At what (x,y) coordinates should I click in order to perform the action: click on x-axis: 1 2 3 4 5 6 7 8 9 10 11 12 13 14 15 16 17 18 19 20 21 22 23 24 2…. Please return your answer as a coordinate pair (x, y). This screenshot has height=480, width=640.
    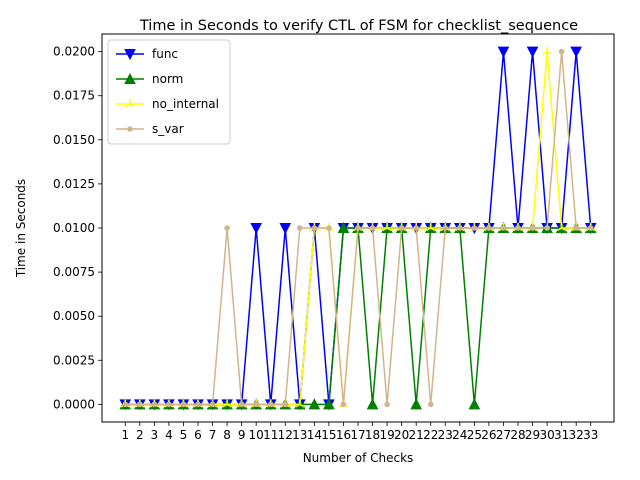
    Looking at the image, I should click on (359, 432).